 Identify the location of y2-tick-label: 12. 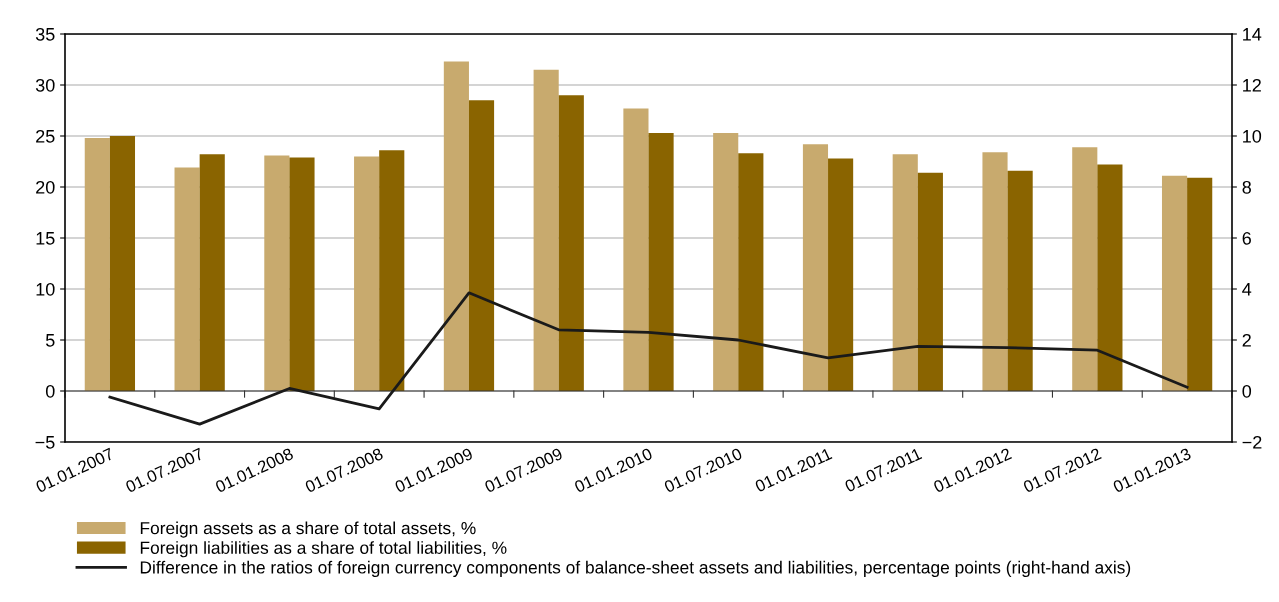
(1252, 85).